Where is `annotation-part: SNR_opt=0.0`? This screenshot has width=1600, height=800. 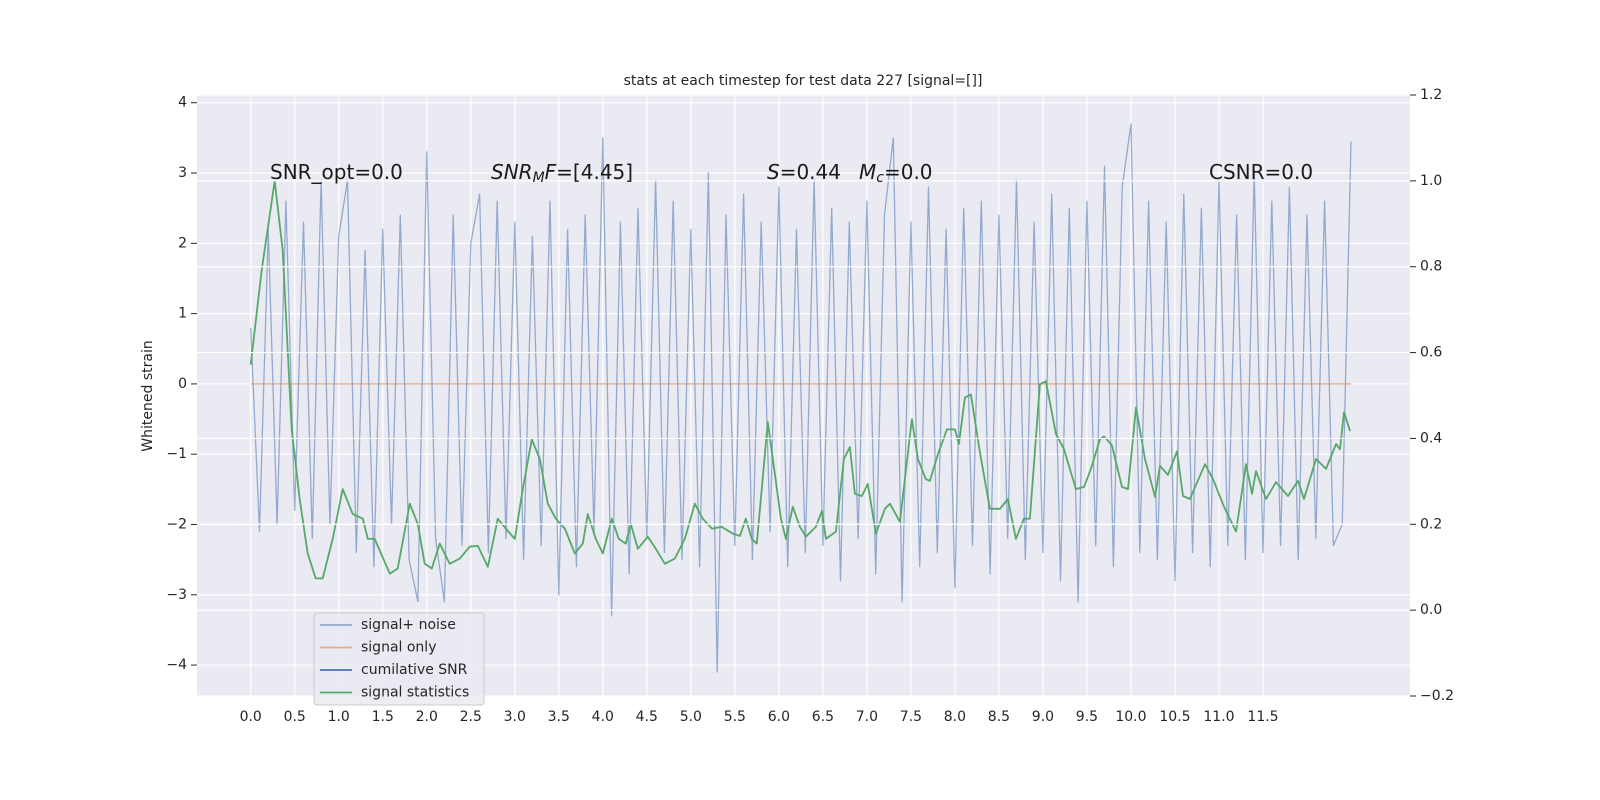
annotation-part: SNR_opt=0.0 is located at coordinates (336, 172).